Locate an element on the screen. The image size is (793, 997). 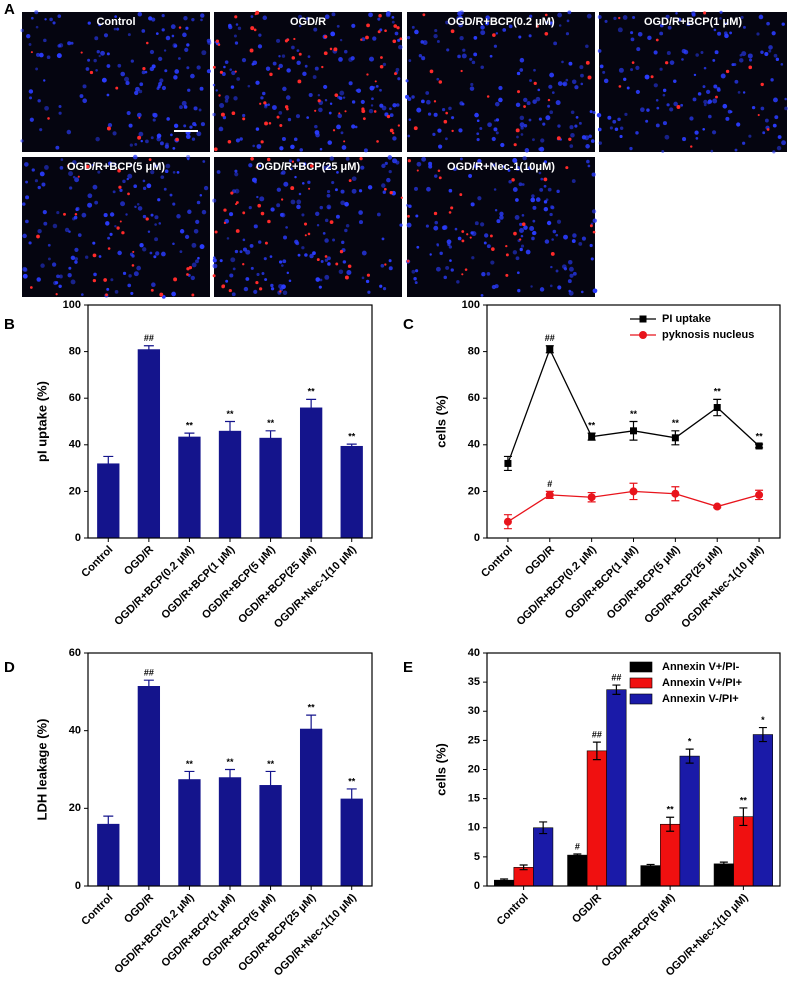
x-tick-label: OGD/R is located at coordinates (139, 909).